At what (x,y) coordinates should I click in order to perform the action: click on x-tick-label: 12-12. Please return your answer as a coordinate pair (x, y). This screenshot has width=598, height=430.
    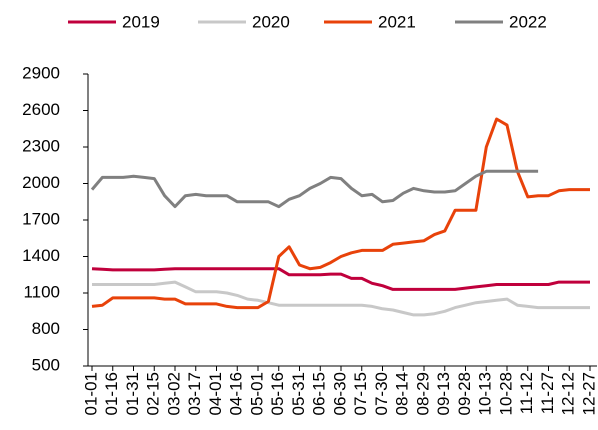
    Looking at the image, I should click on (568, 393).